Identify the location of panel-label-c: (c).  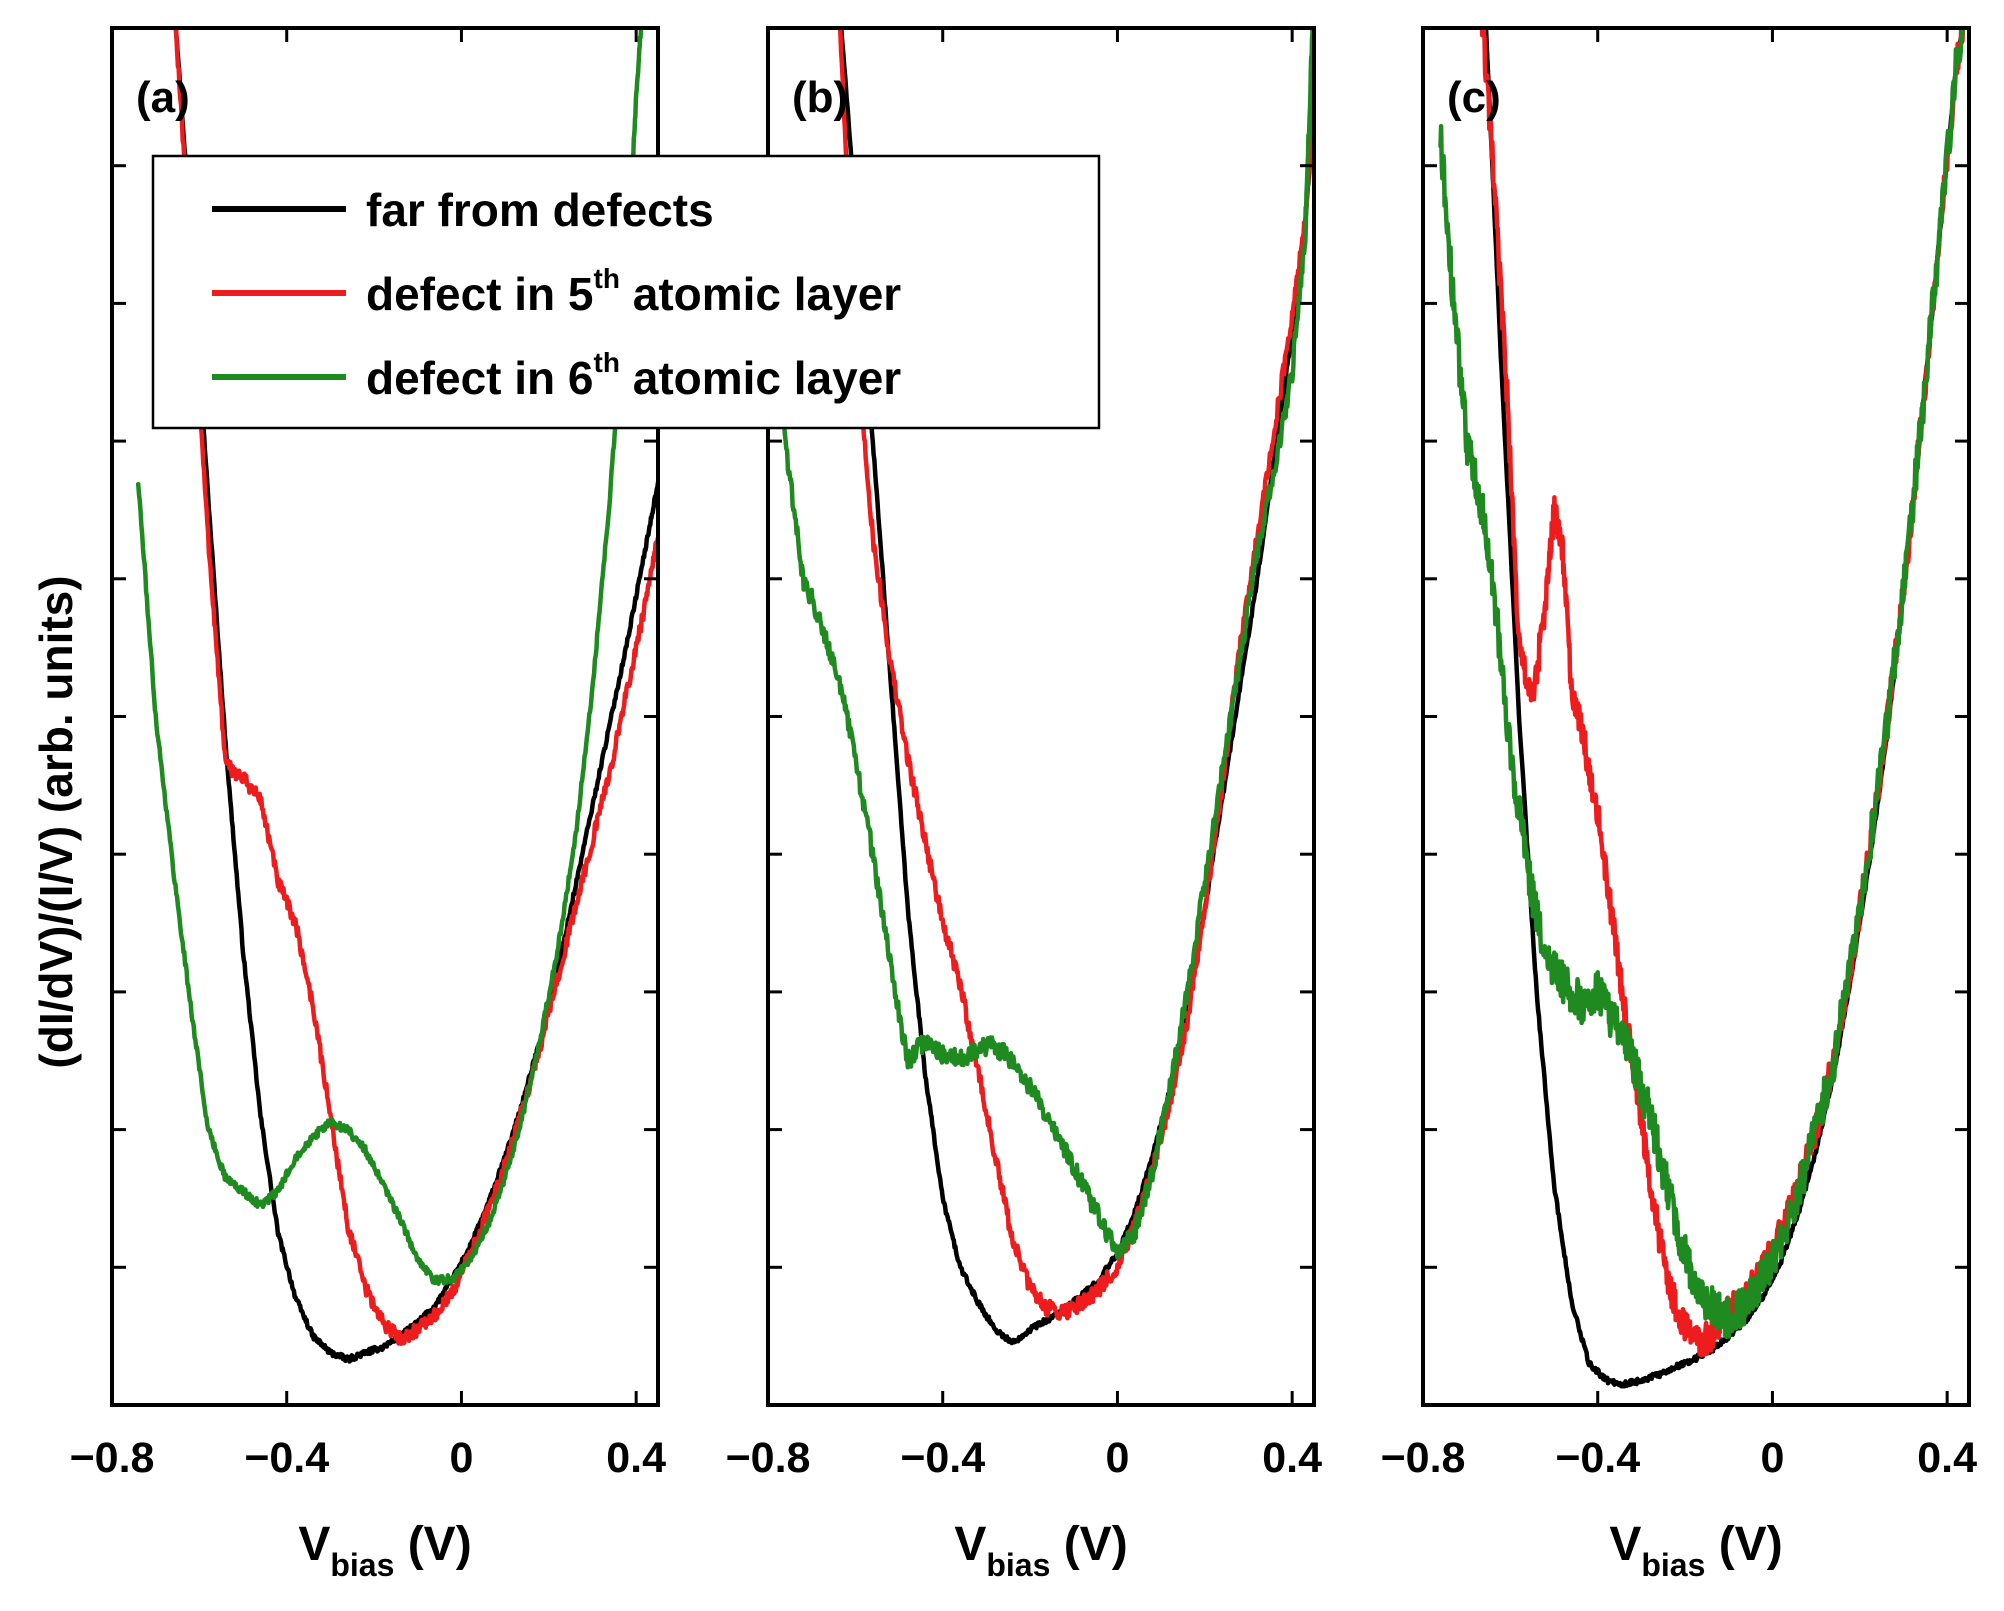
(1474, 97).